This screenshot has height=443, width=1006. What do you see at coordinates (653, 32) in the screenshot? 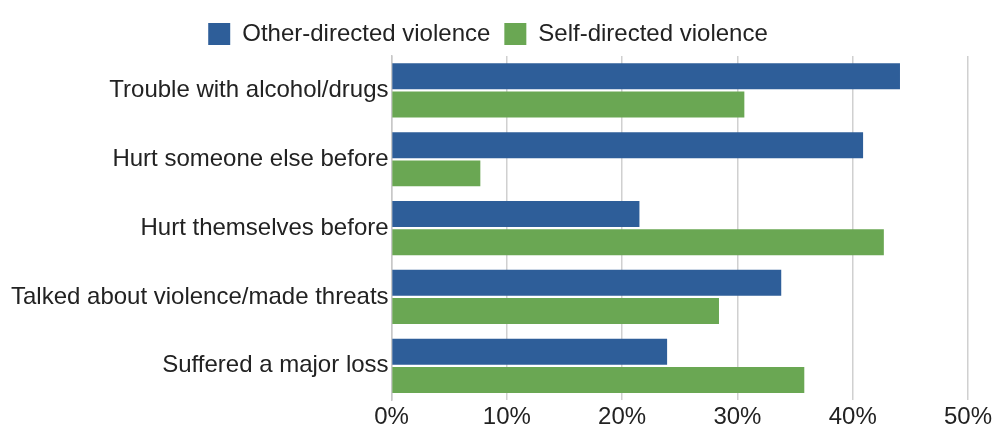
I see `legend-label: Self-directed violence` at bounding box center [653, 32].